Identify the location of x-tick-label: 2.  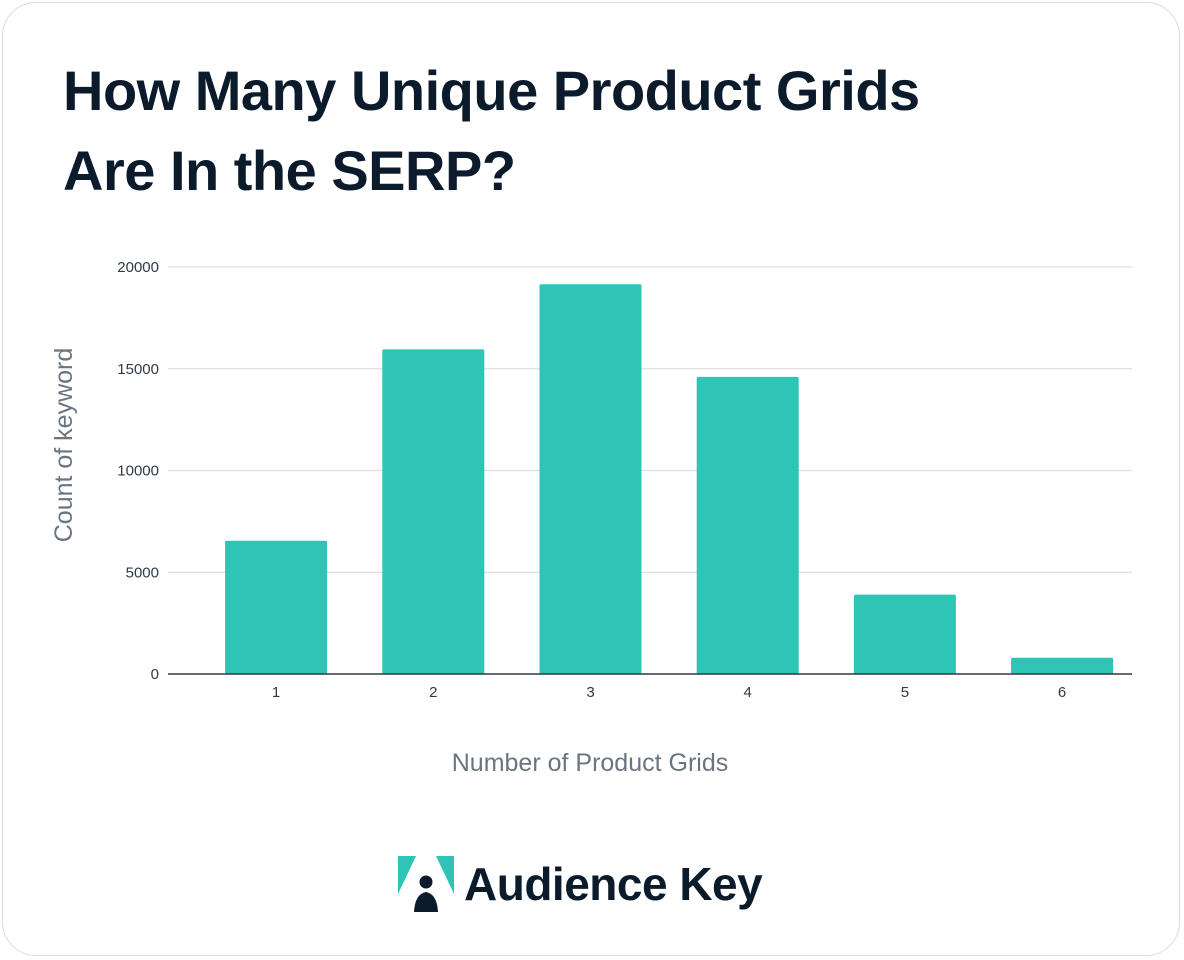
(433, 692).